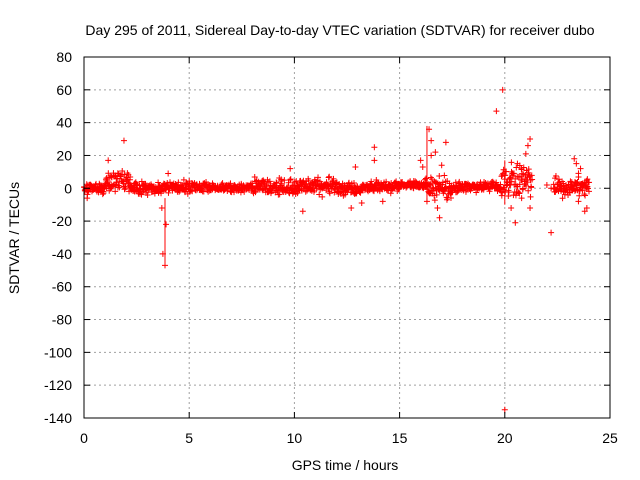 The height and width of the screenshot is (480, 640). Describe the element at coordinates (58, 418) in the screenshot. I see `y-tick-label: -140` at that location.